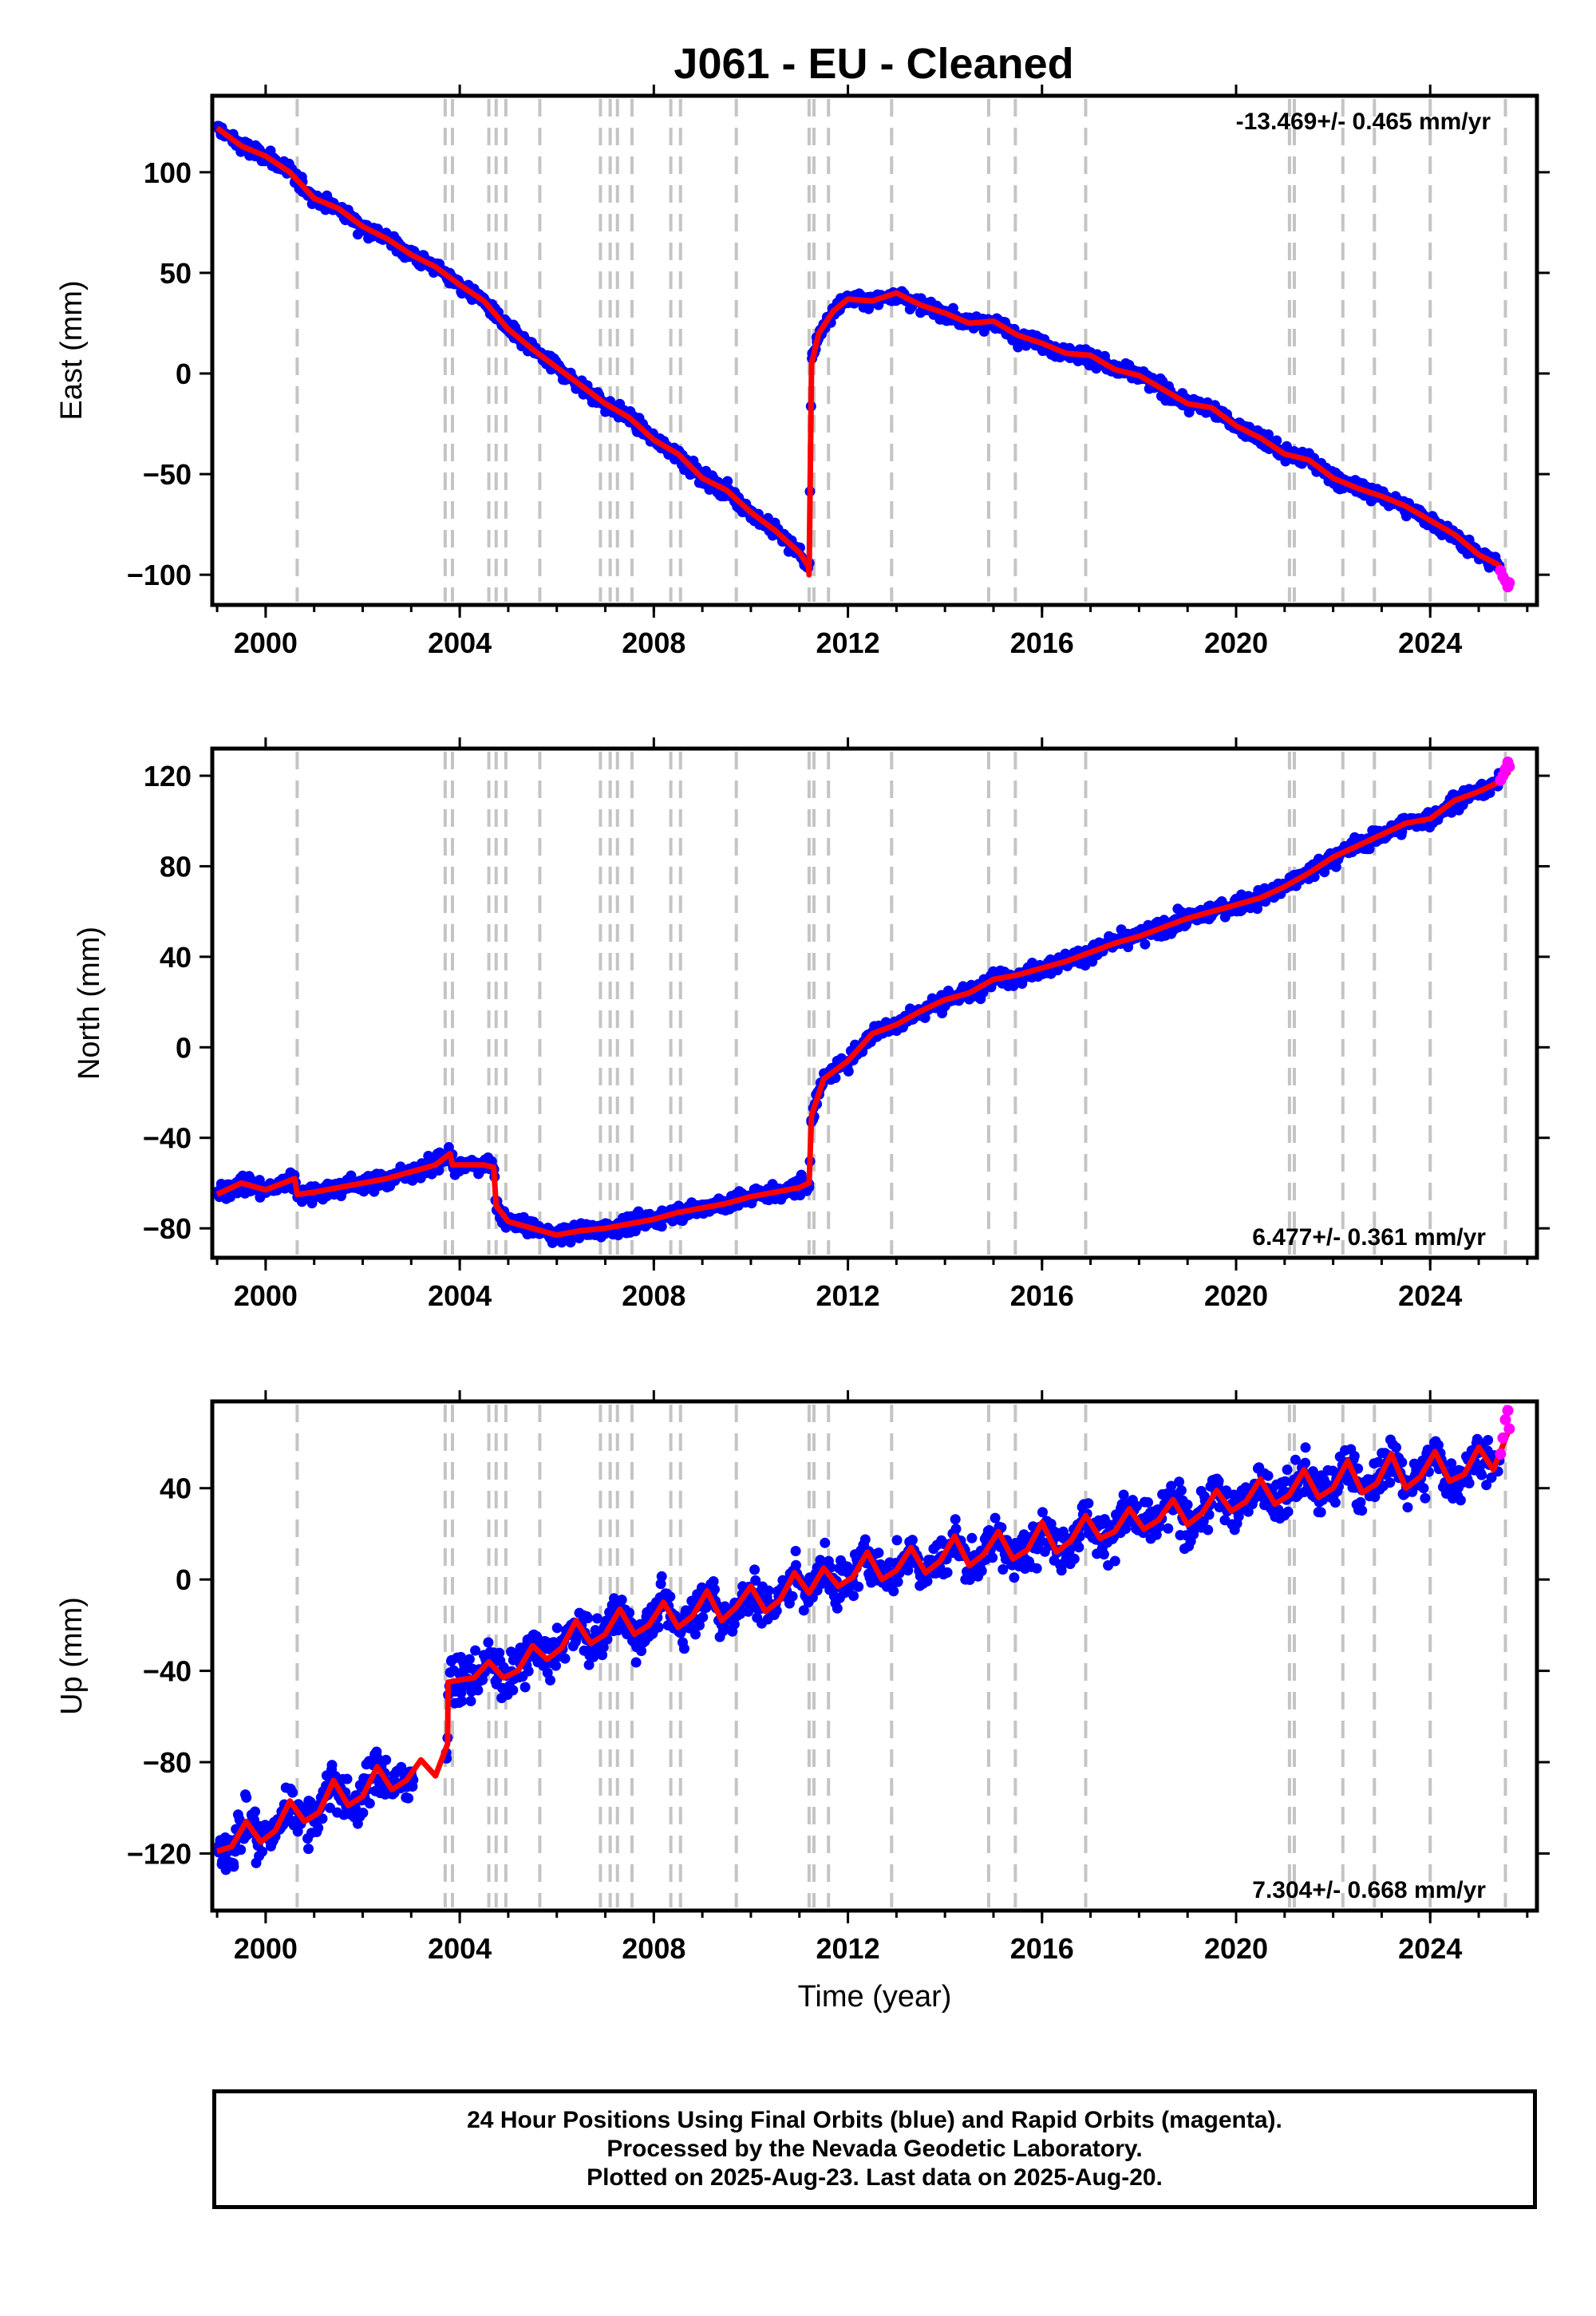  I want to click on up-x-tick-label: 2016, so click(1042, 1948).